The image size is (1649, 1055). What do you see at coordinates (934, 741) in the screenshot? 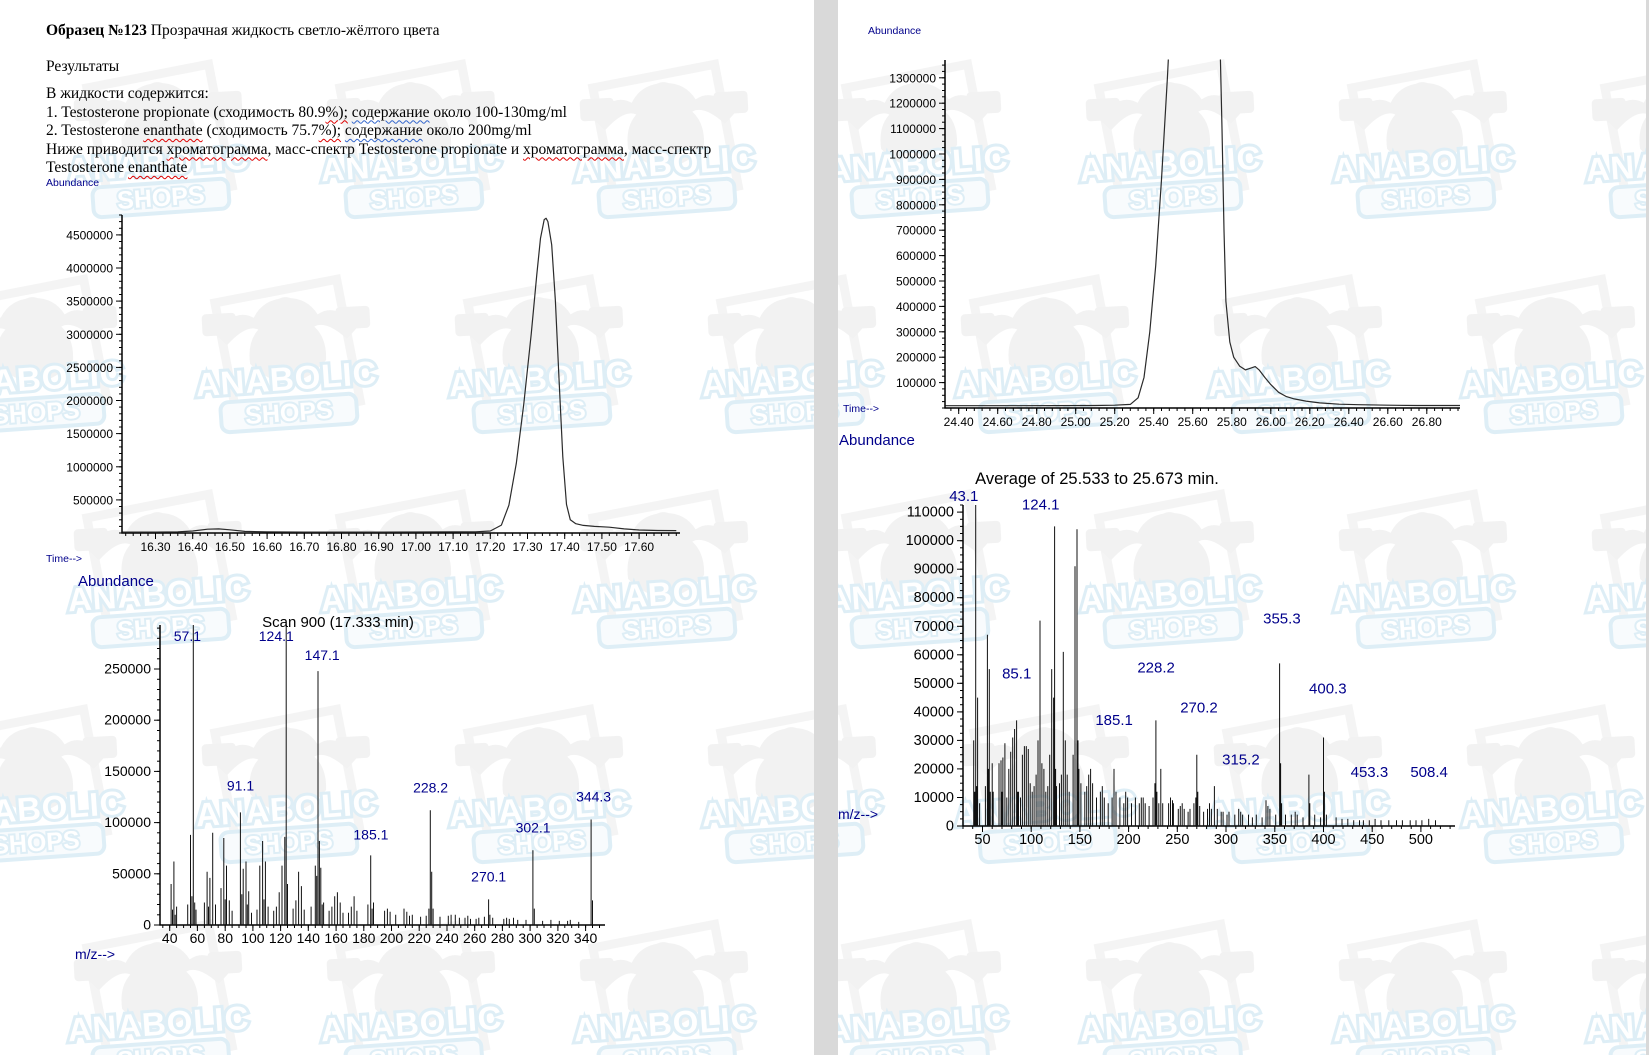
I see `svg-text: 30000` at bounding box center [934, 741].